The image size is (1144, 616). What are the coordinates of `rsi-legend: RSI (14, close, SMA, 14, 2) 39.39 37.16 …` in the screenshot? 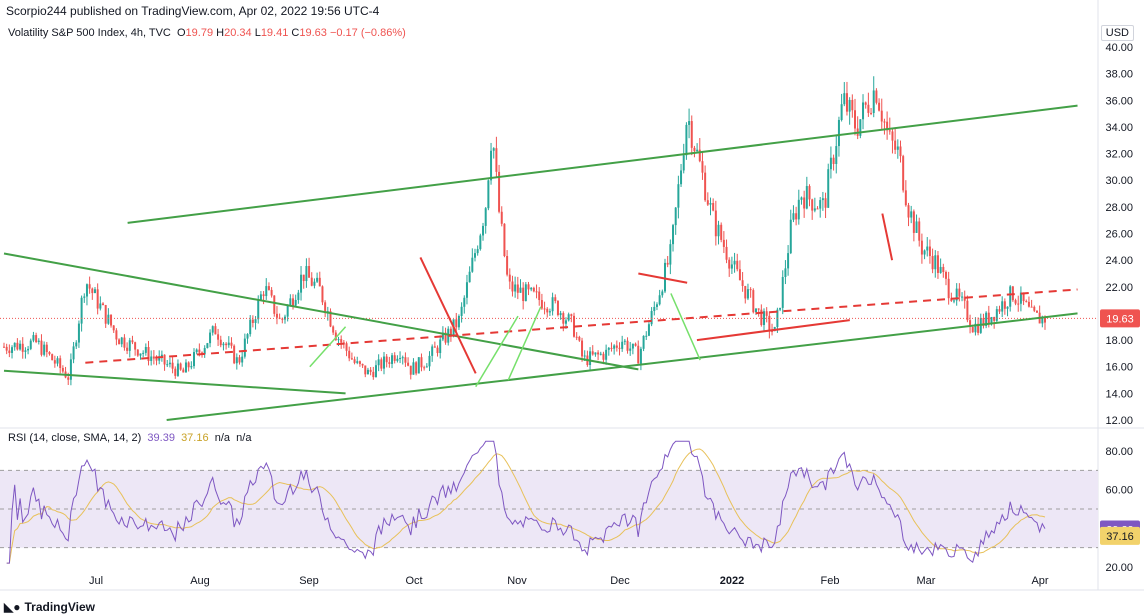 It's located at (129, 438).